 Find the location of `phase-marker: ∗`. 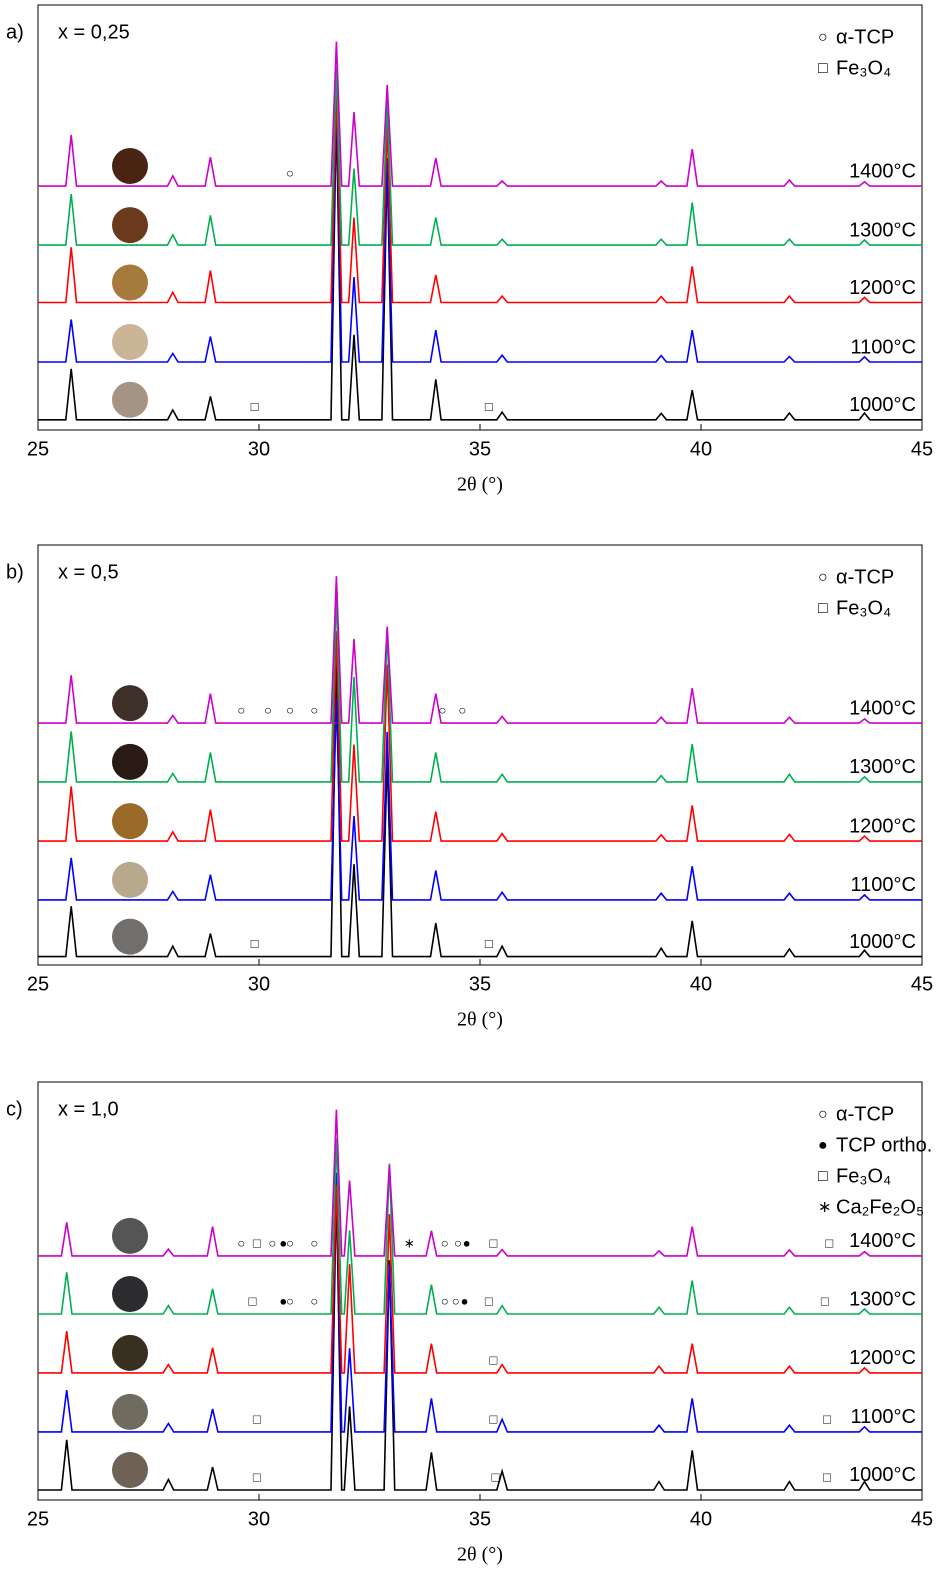

phase-marker: ∗ is located at coordinates (409, 1242).